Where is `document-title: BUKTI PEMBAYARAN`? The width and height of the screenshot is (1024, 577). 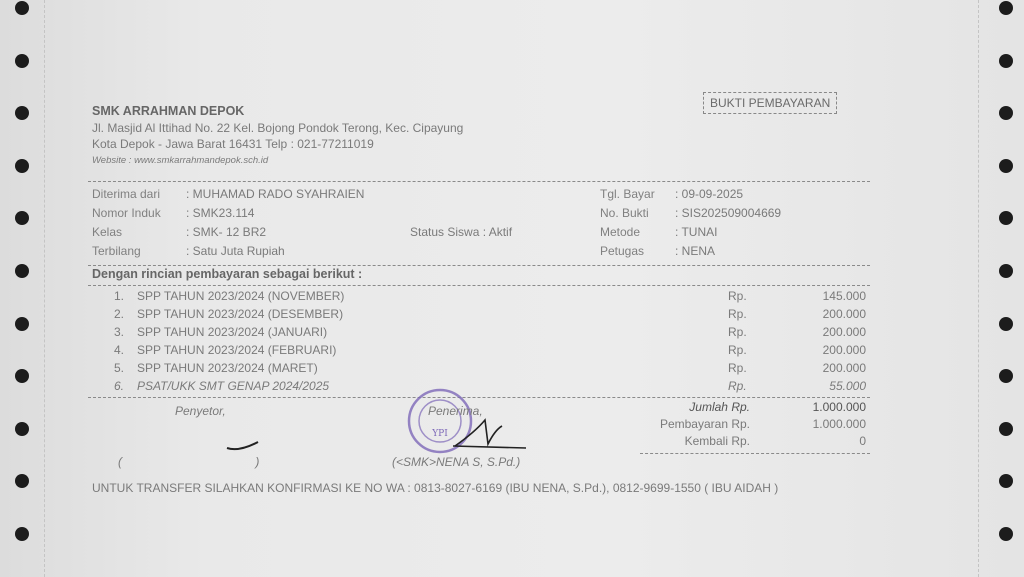 document-title: BUKTI PEMBAYARAN is located at coordinates (770, 103).